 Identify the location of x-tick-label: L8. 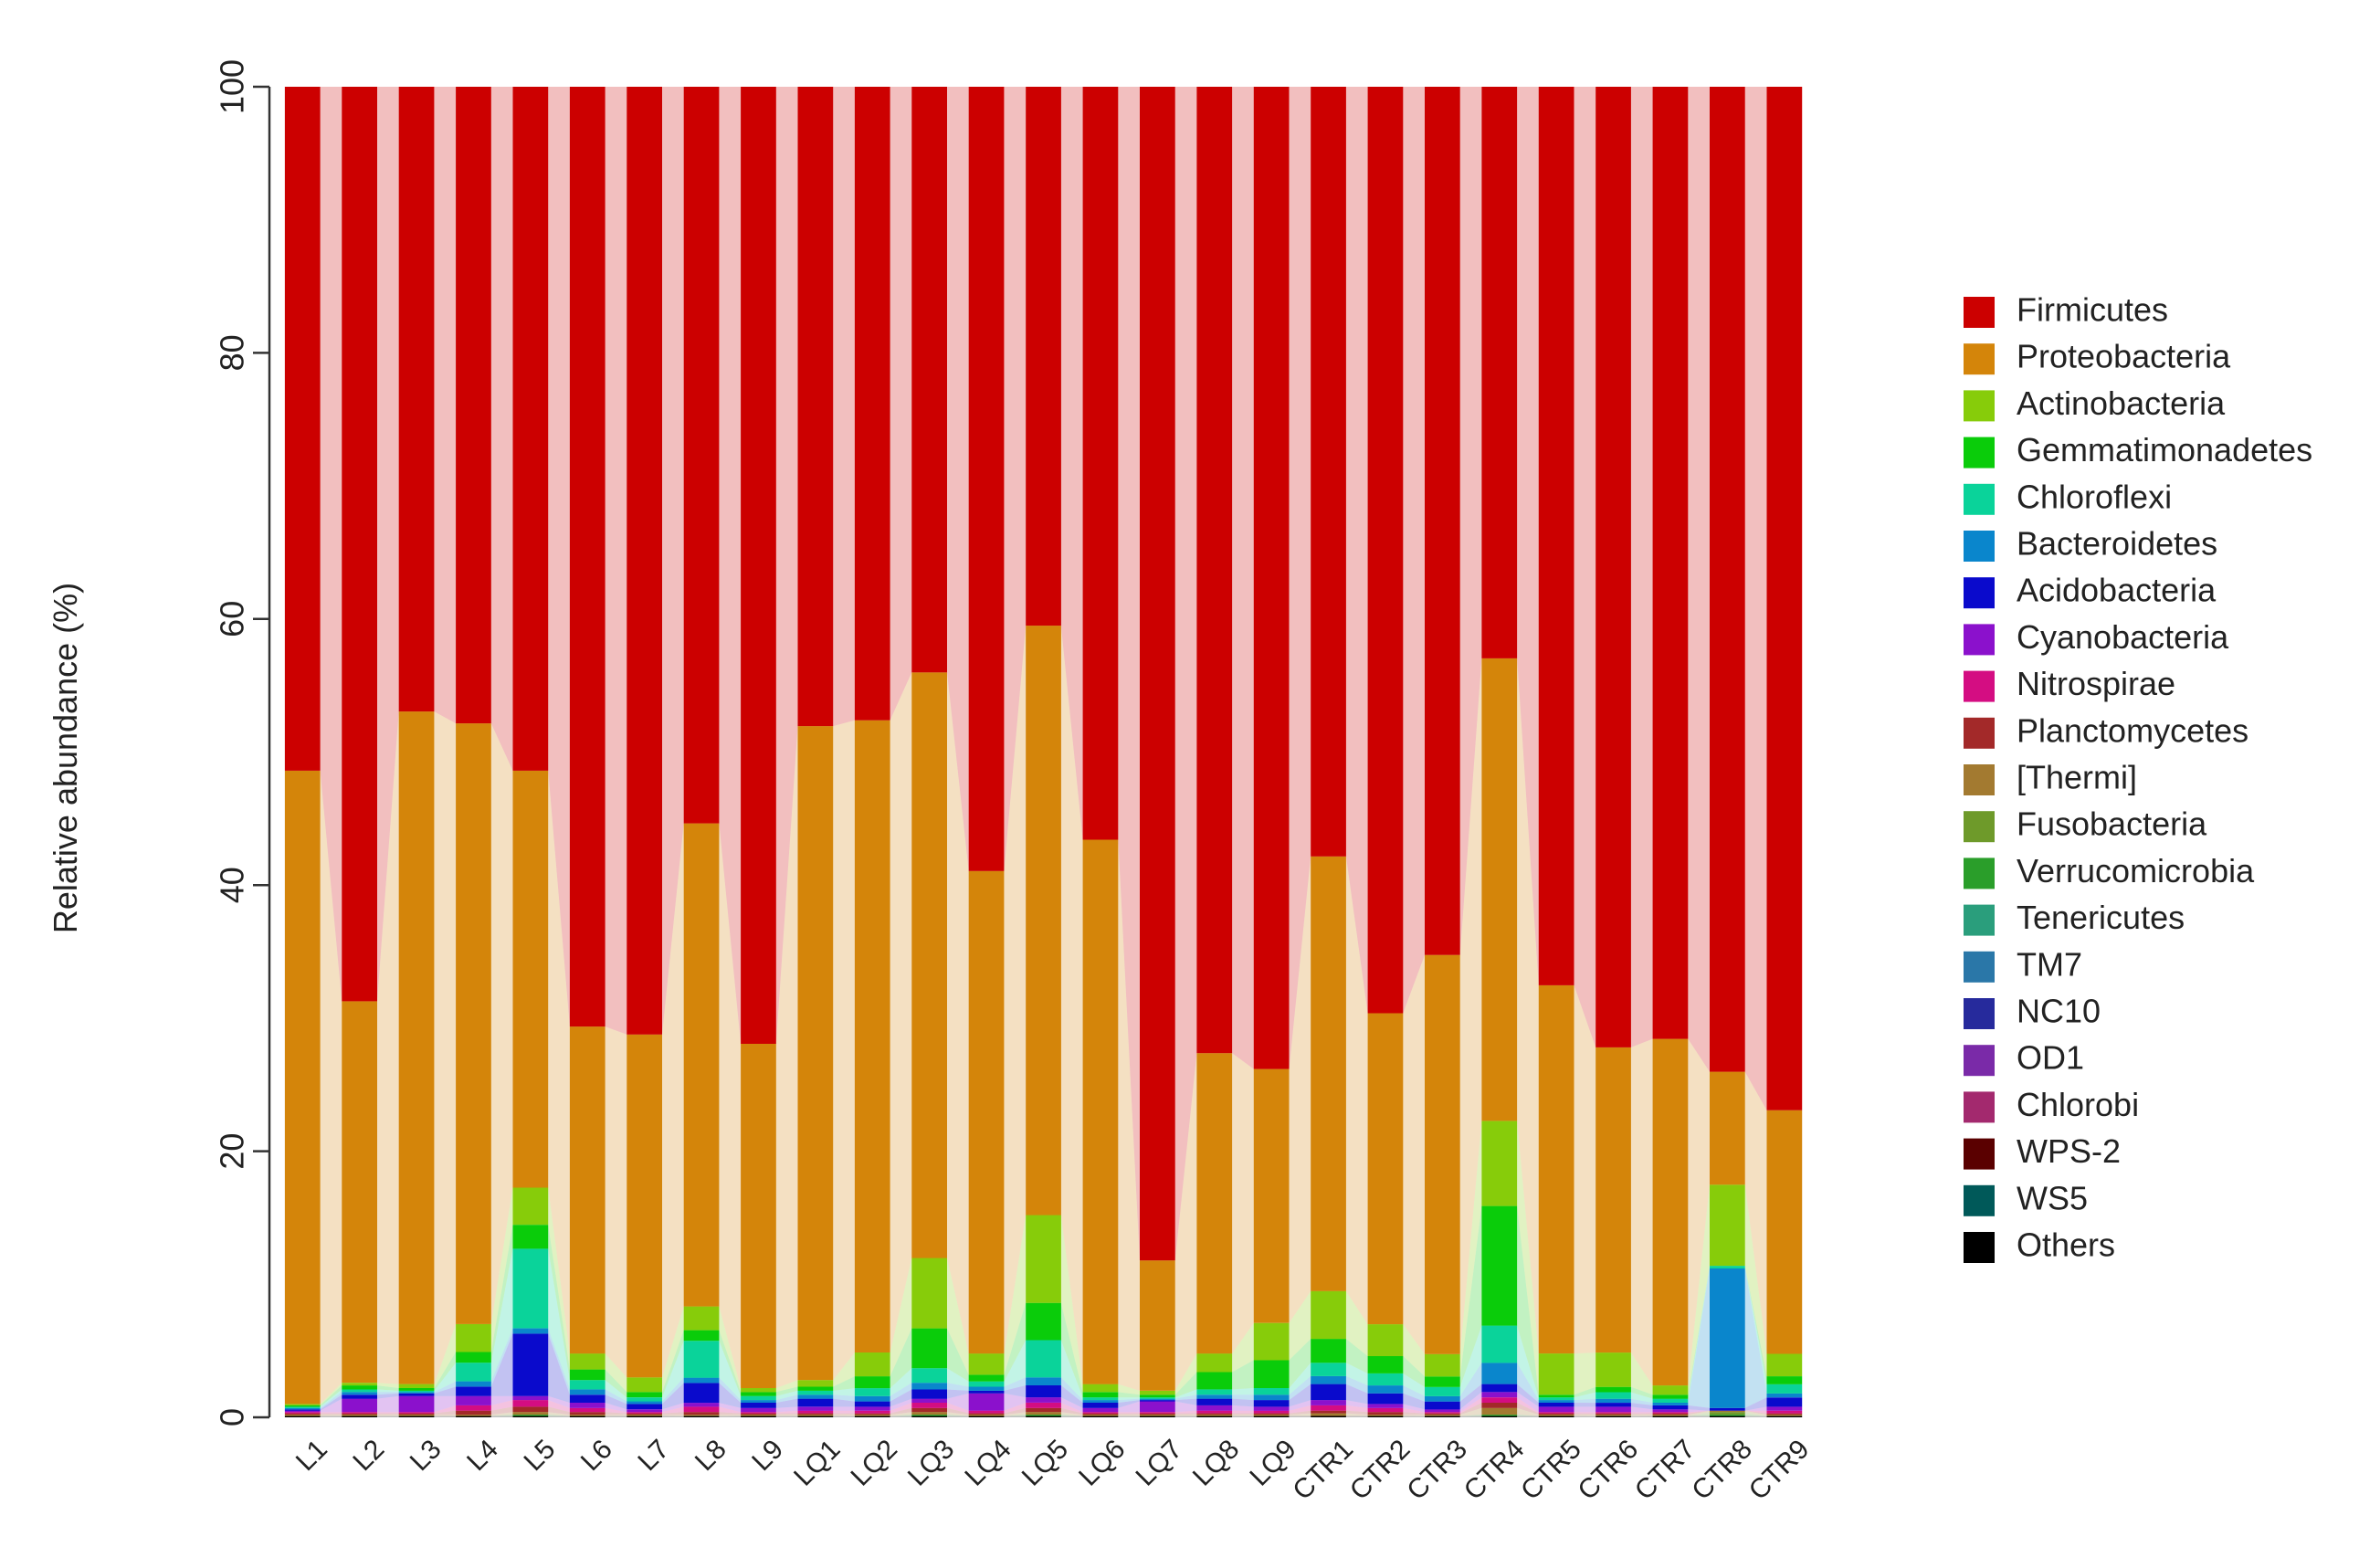
(711, 1455).